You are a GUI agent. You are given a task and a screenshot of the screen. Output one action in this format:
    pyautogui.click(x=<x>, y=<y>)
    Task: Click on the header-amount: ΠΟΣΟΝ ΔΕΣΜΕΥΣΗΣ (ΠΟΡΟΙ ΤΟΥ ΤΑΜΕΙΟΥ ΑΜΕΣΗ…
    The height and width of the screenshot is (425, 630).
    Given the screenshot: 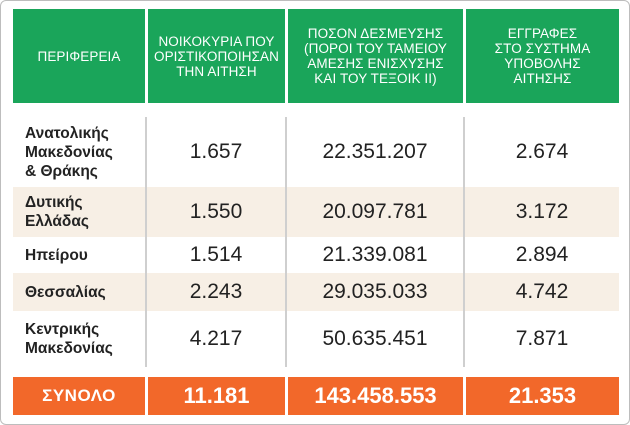 What is the action you would take?
    pyautogui.click(x=374, y=56)
    